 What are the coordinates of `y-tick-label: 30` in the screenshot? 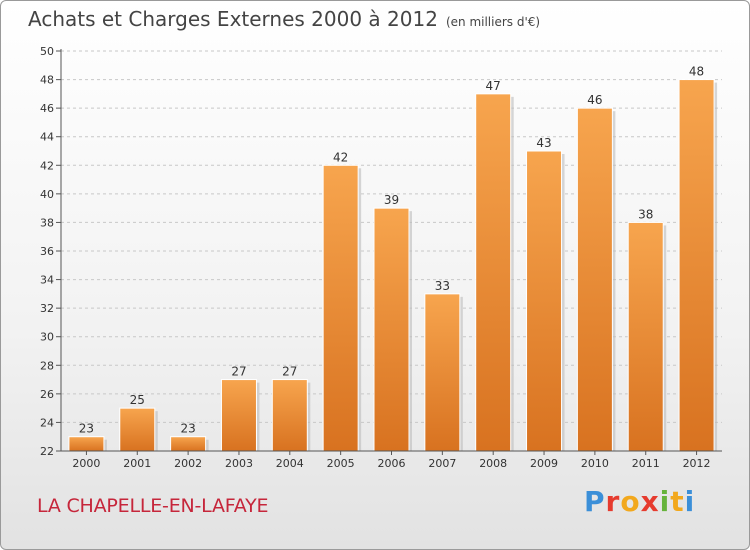 It's located at (47, 337).